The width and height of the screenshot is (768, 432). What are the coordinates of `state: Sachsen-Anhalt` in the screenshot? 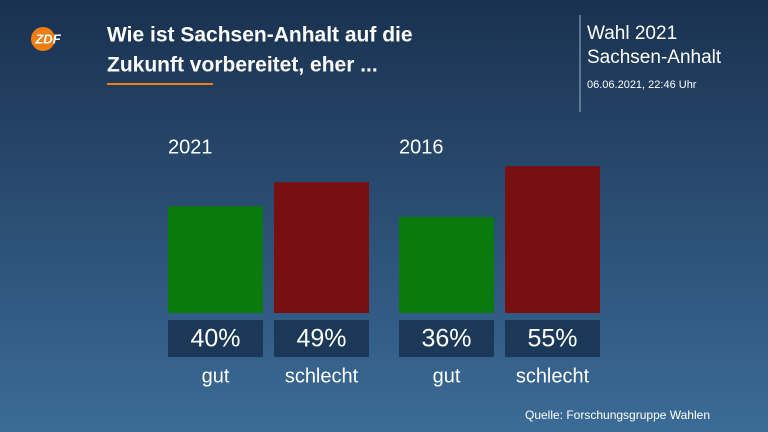 It's located at (654, 57).